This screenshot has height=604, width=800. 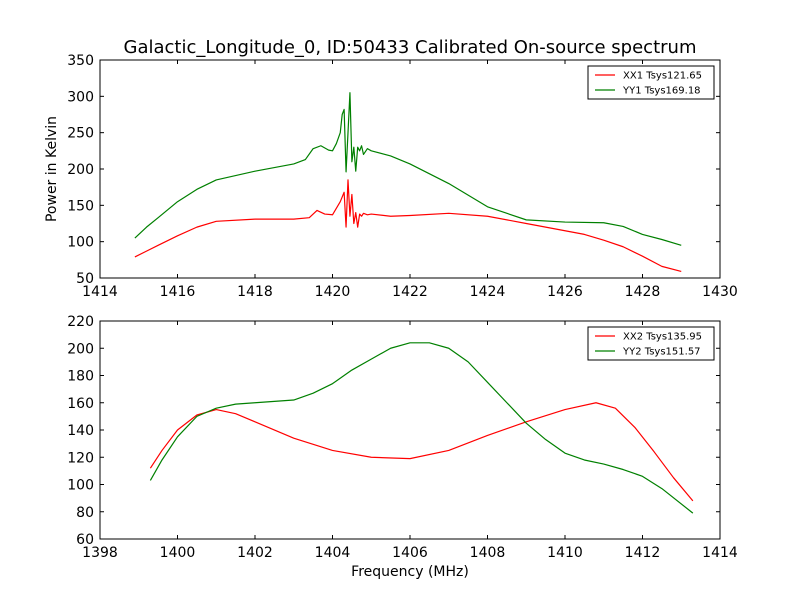 What do you see at coordinates (255, 553) in the screenshot?
I see `x-tick-label: 1402` at bounding box center [255, 553].